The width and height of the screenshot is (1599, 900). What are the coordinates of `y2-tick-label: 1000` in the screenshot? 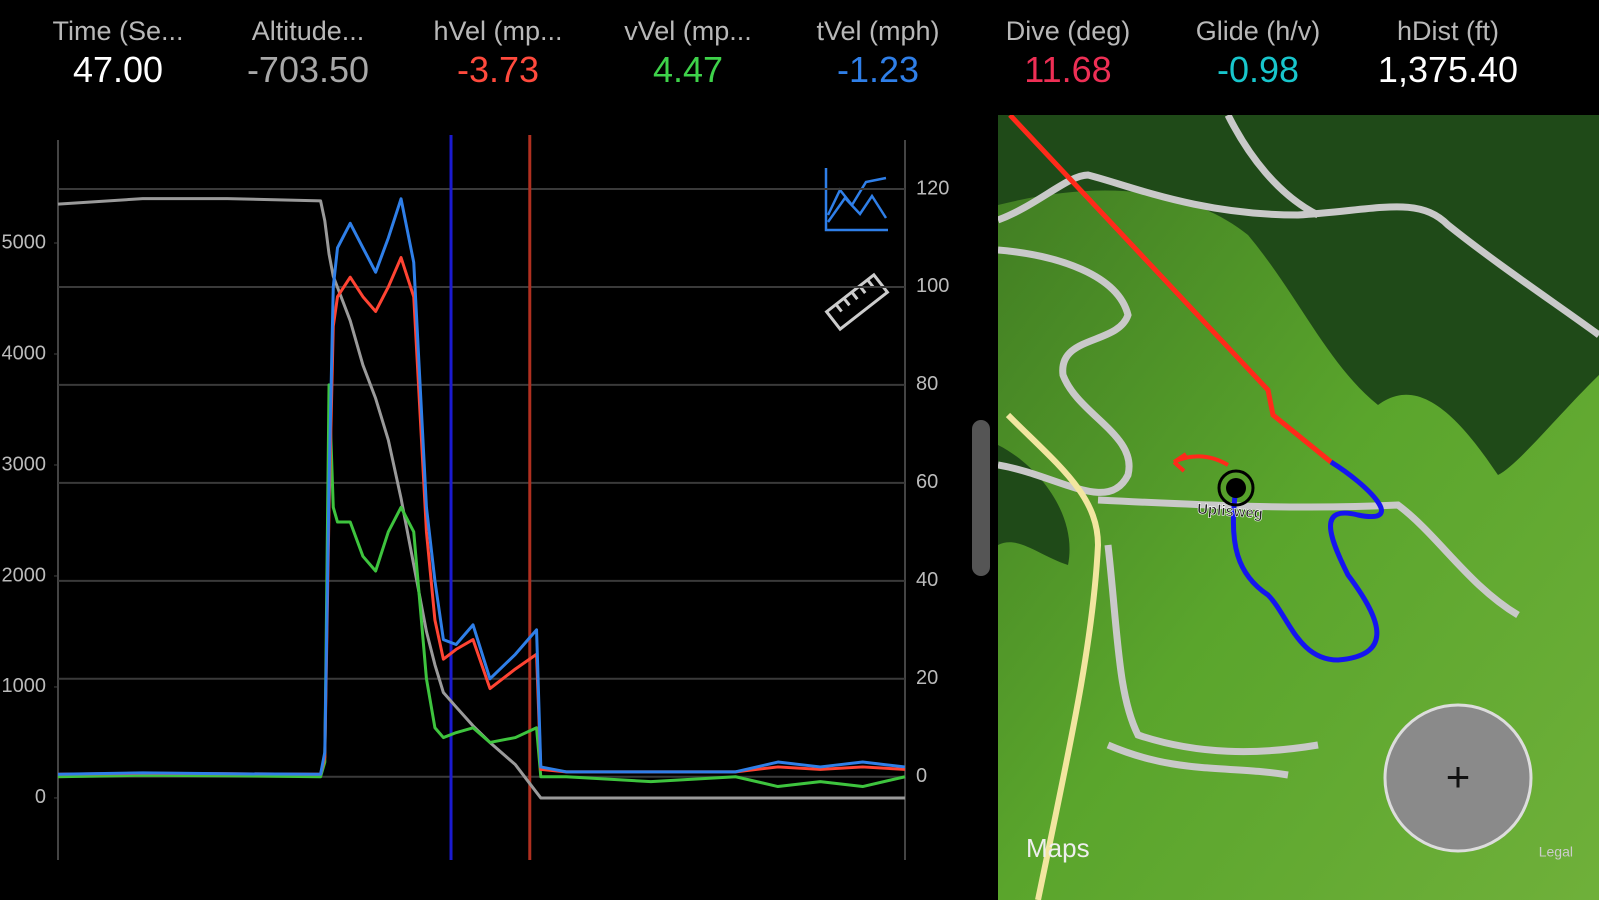 It's located at (24, 686).